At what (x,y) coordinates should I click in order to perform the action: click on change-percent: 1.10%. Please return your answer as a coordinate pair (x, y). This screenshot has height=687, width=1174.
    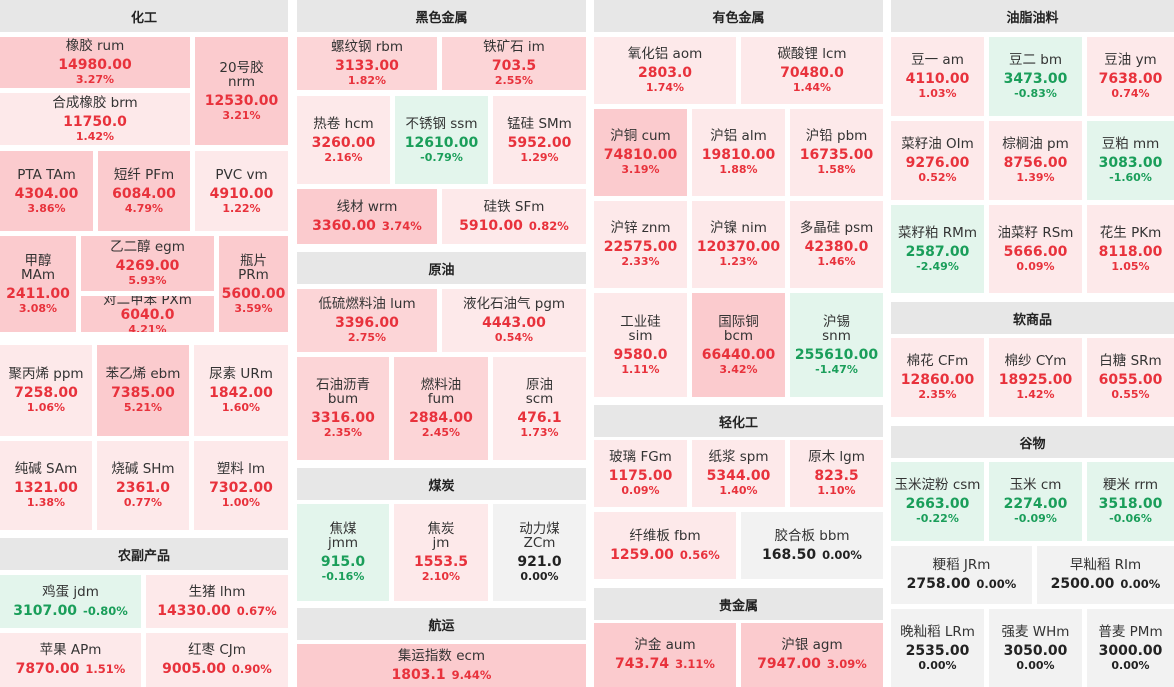
    Looking at the image, I should click on (836, 490).